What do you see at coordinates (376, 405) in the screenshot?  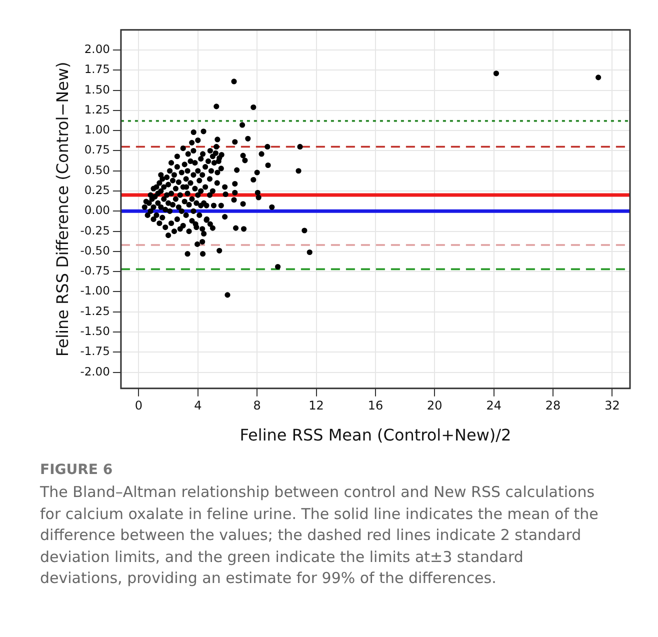 I see `x-tick-label: 16` at bounding box center [376, 405].